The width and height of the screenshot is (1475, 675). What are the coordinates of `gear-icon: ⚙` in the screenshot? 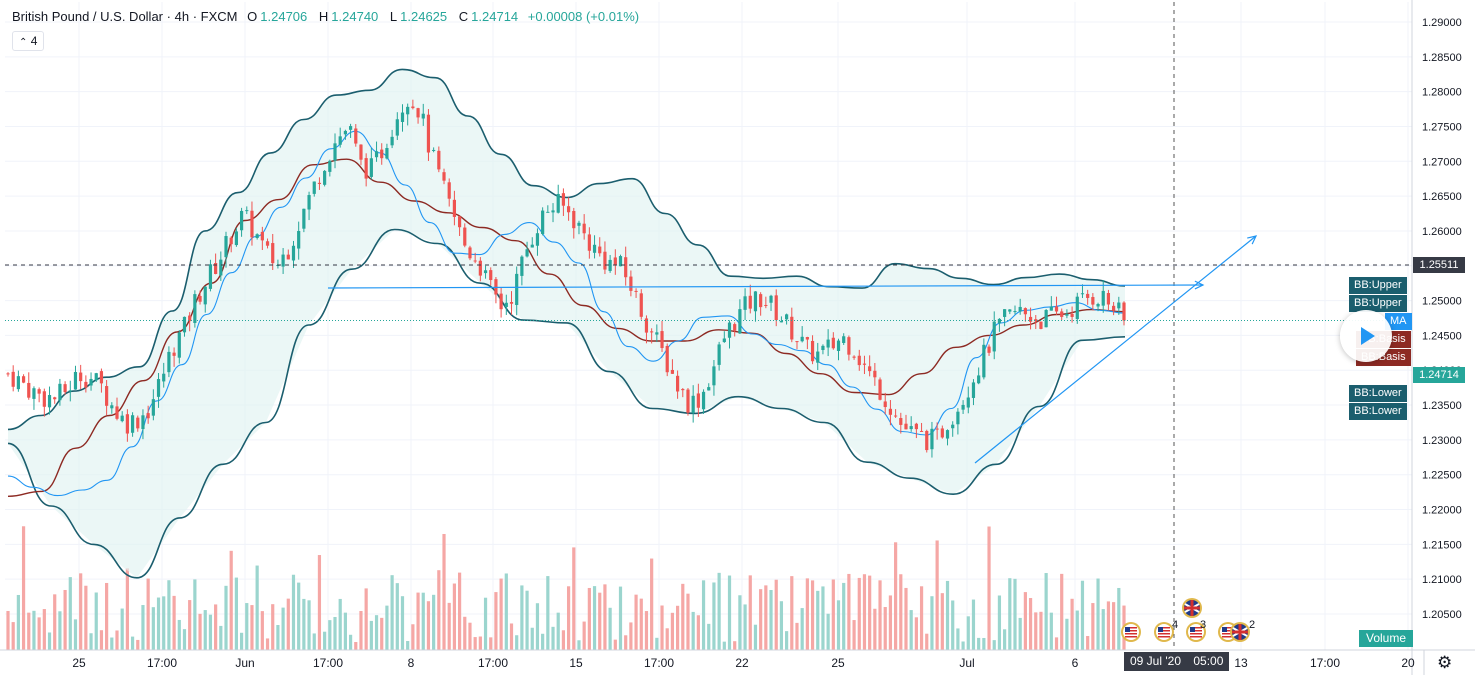 It's located at (1445, 662).